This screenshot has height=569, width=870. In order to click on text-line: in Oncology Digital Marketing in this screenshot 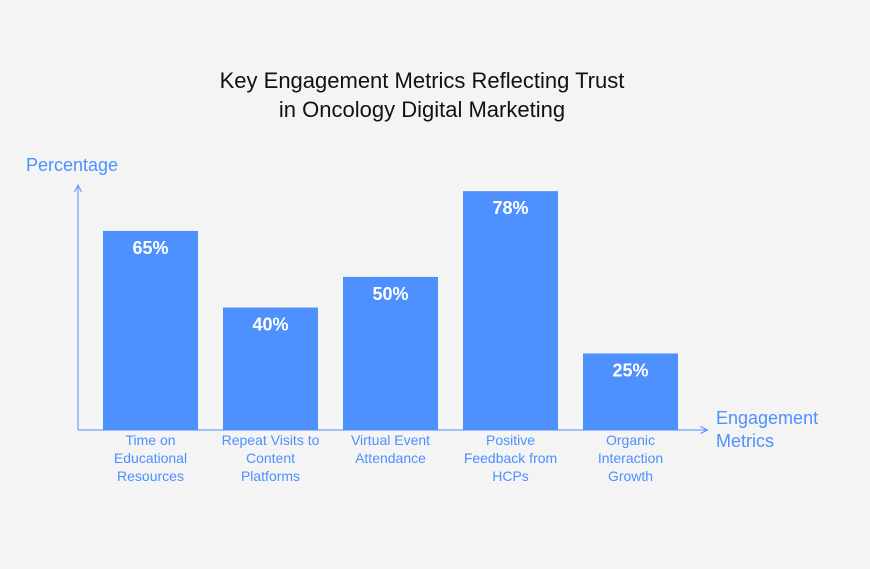, I will do `click(422, 109)`.